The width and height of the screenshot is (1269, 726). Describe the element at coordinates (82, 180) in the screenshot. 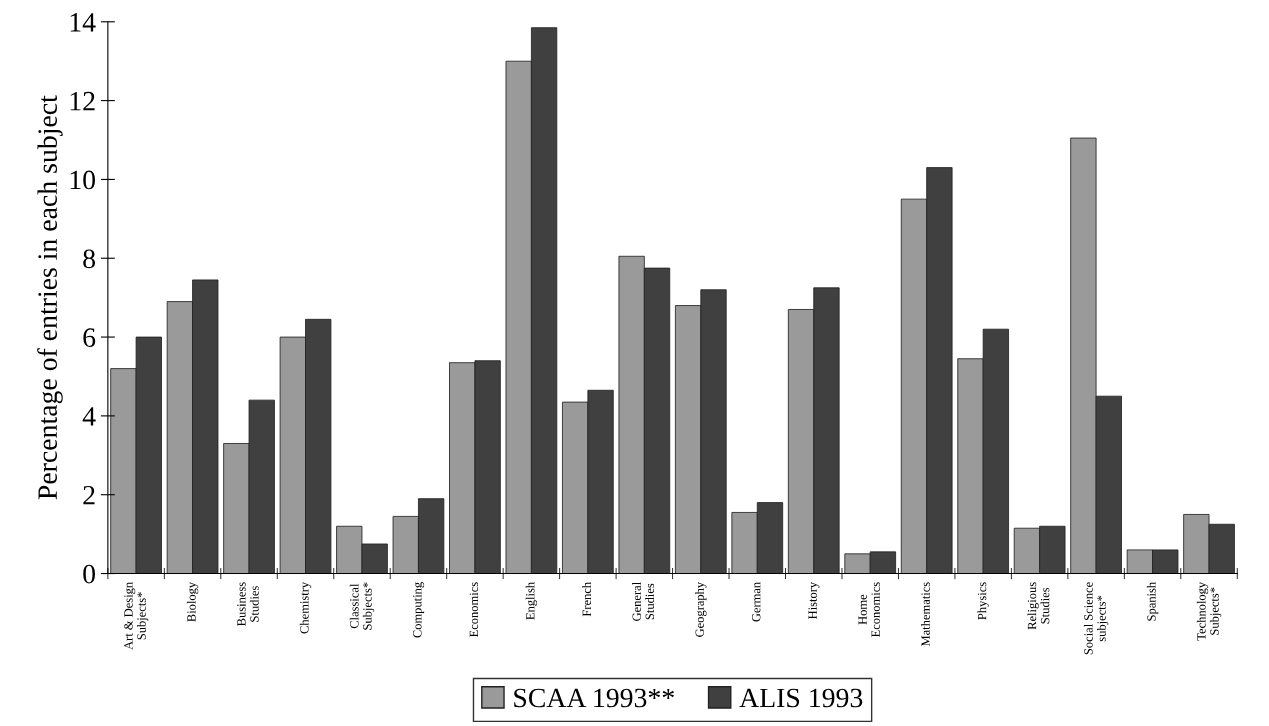

I see `y-tick-label: 10` at that location.